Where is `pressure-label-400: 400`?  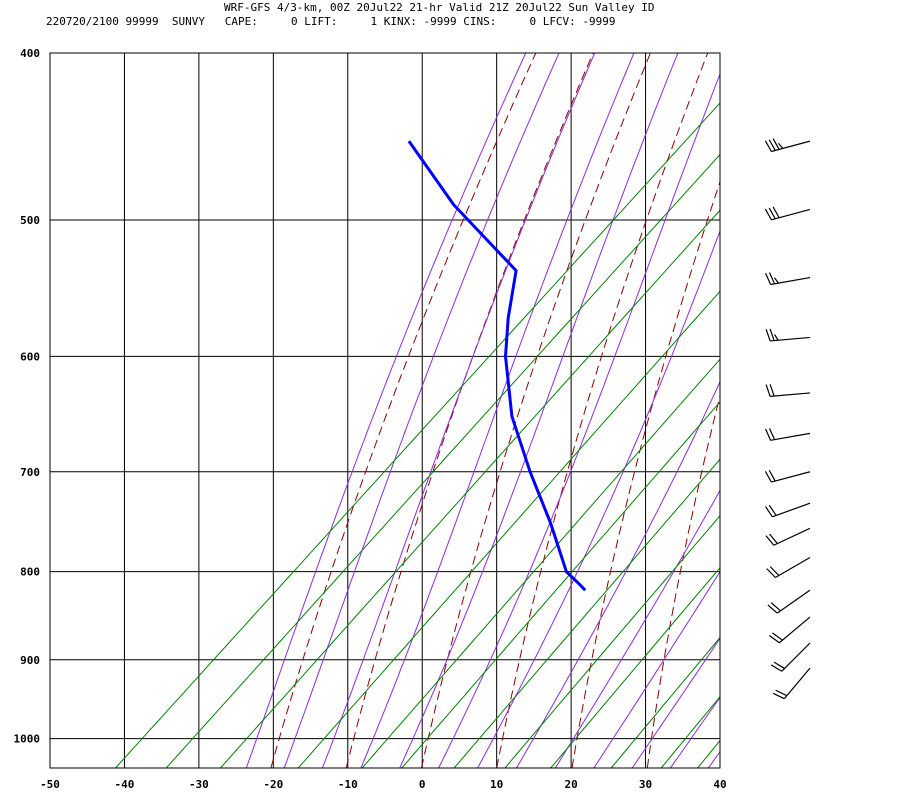
pressure-label-400: 400 is located at coordinates (30, 53).